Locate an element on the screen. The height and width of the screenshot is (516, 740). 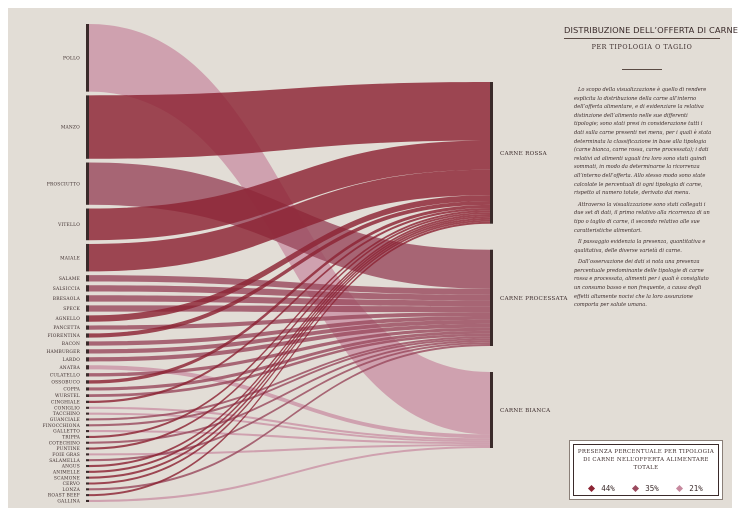
source-label: CULATELLO is located at coordinates (65, 375).